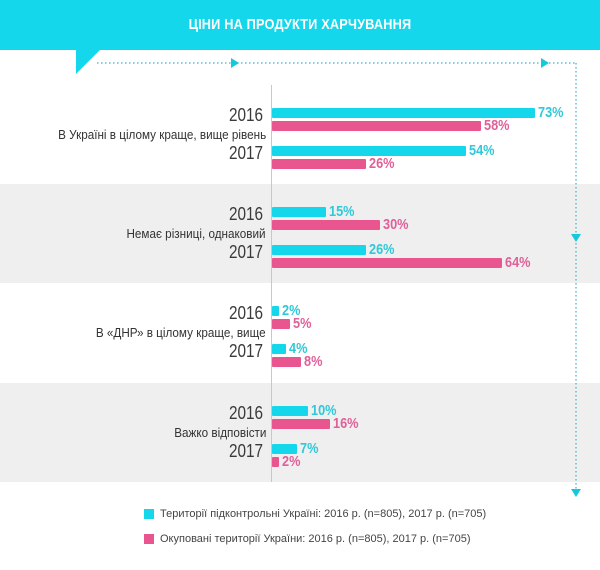  I want to click on data-label-cyan-2016: 10%, so click(324, 410).